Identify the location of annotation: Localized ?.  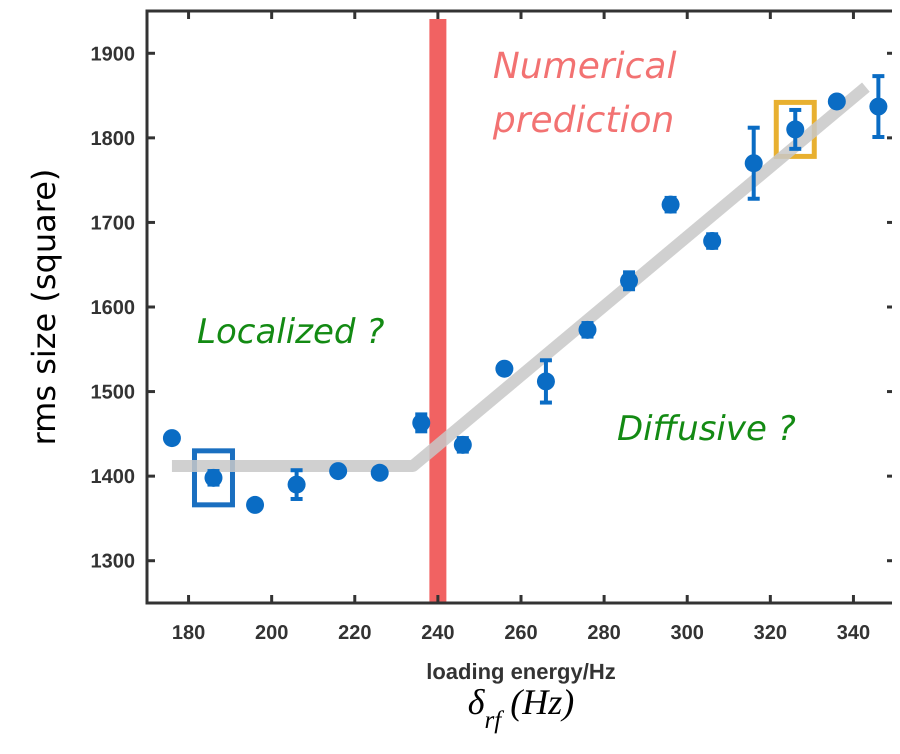
(290, 332).